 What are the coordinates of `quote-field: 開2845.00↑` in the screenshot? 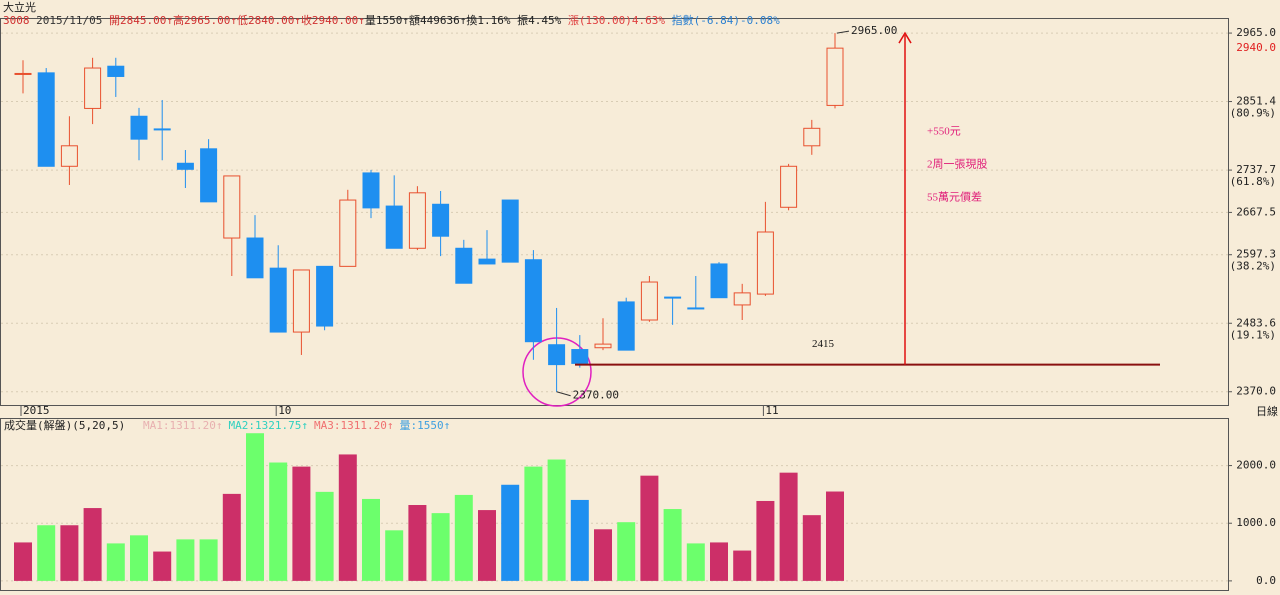 It's located at (141, 20).